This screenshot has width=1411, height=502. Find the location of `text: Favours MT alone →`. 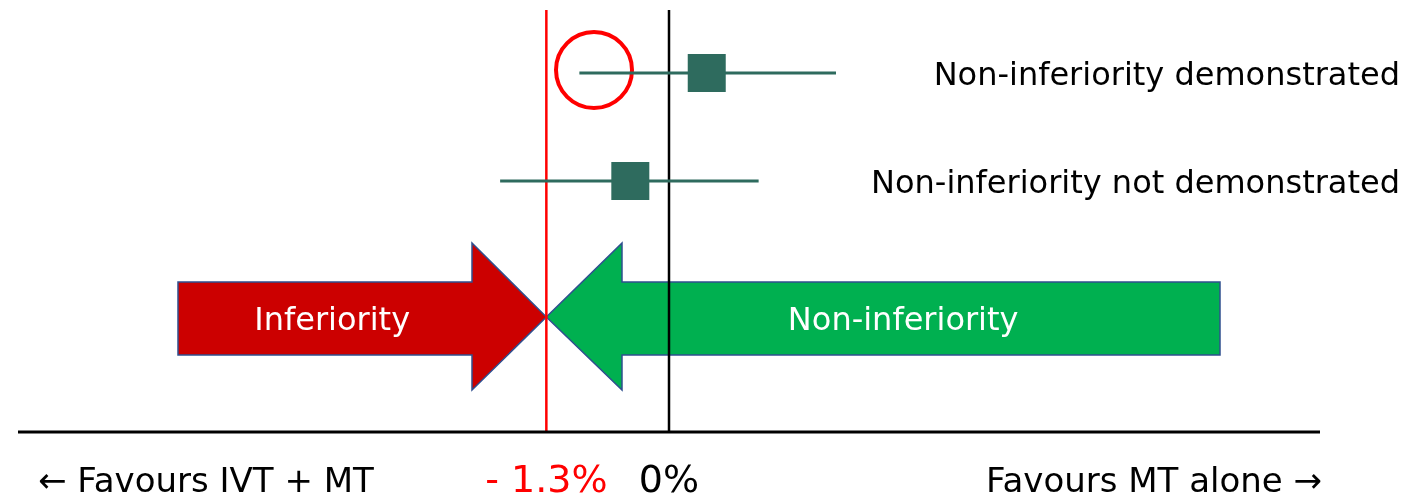

text: Favours MT alone → is located at coordinates (1154, 480).